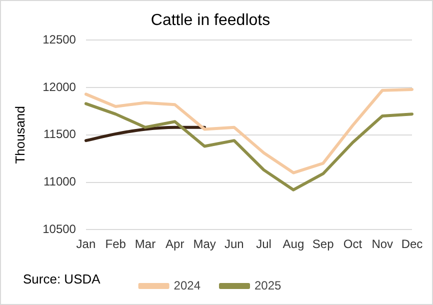 The image size is (433, 305). Describe the element at coordinates (234, 244) in the screenshot. I see `x-tick-label: Jun` at that location.